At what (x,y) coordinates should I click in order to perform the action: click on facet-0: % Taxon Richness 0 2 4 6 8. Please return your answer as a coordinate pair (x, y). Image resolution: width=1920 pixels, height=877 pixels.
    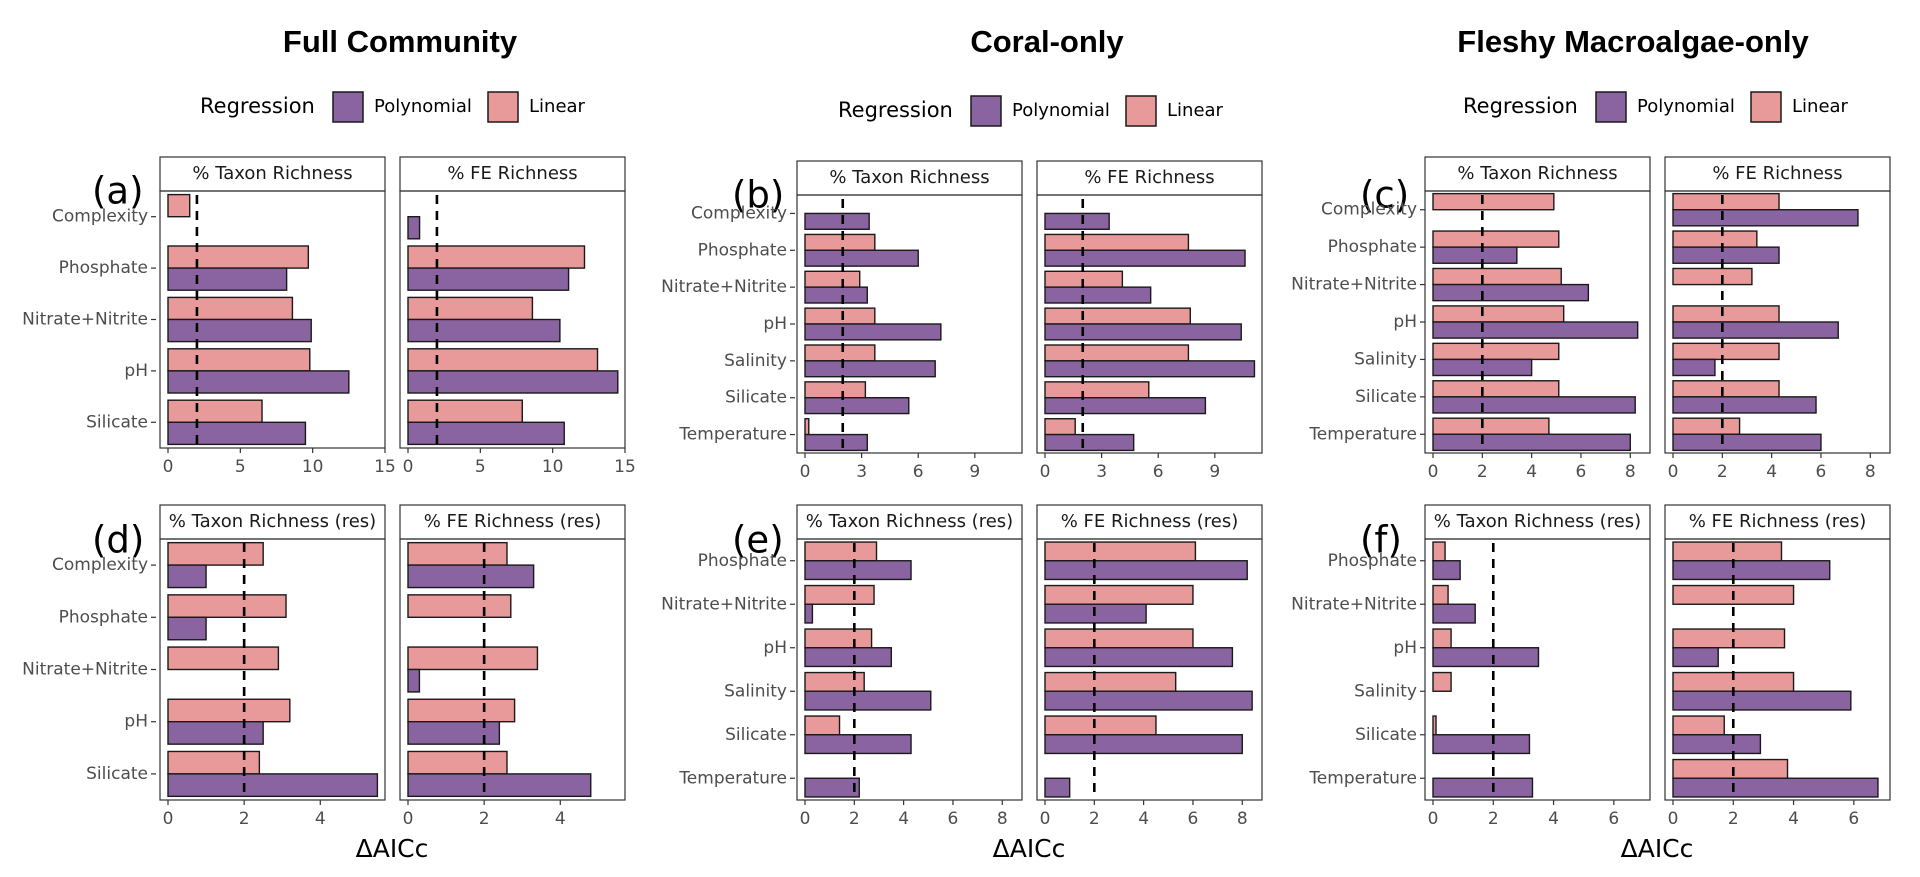
    Looking at the image, I should click on (1537, 319).